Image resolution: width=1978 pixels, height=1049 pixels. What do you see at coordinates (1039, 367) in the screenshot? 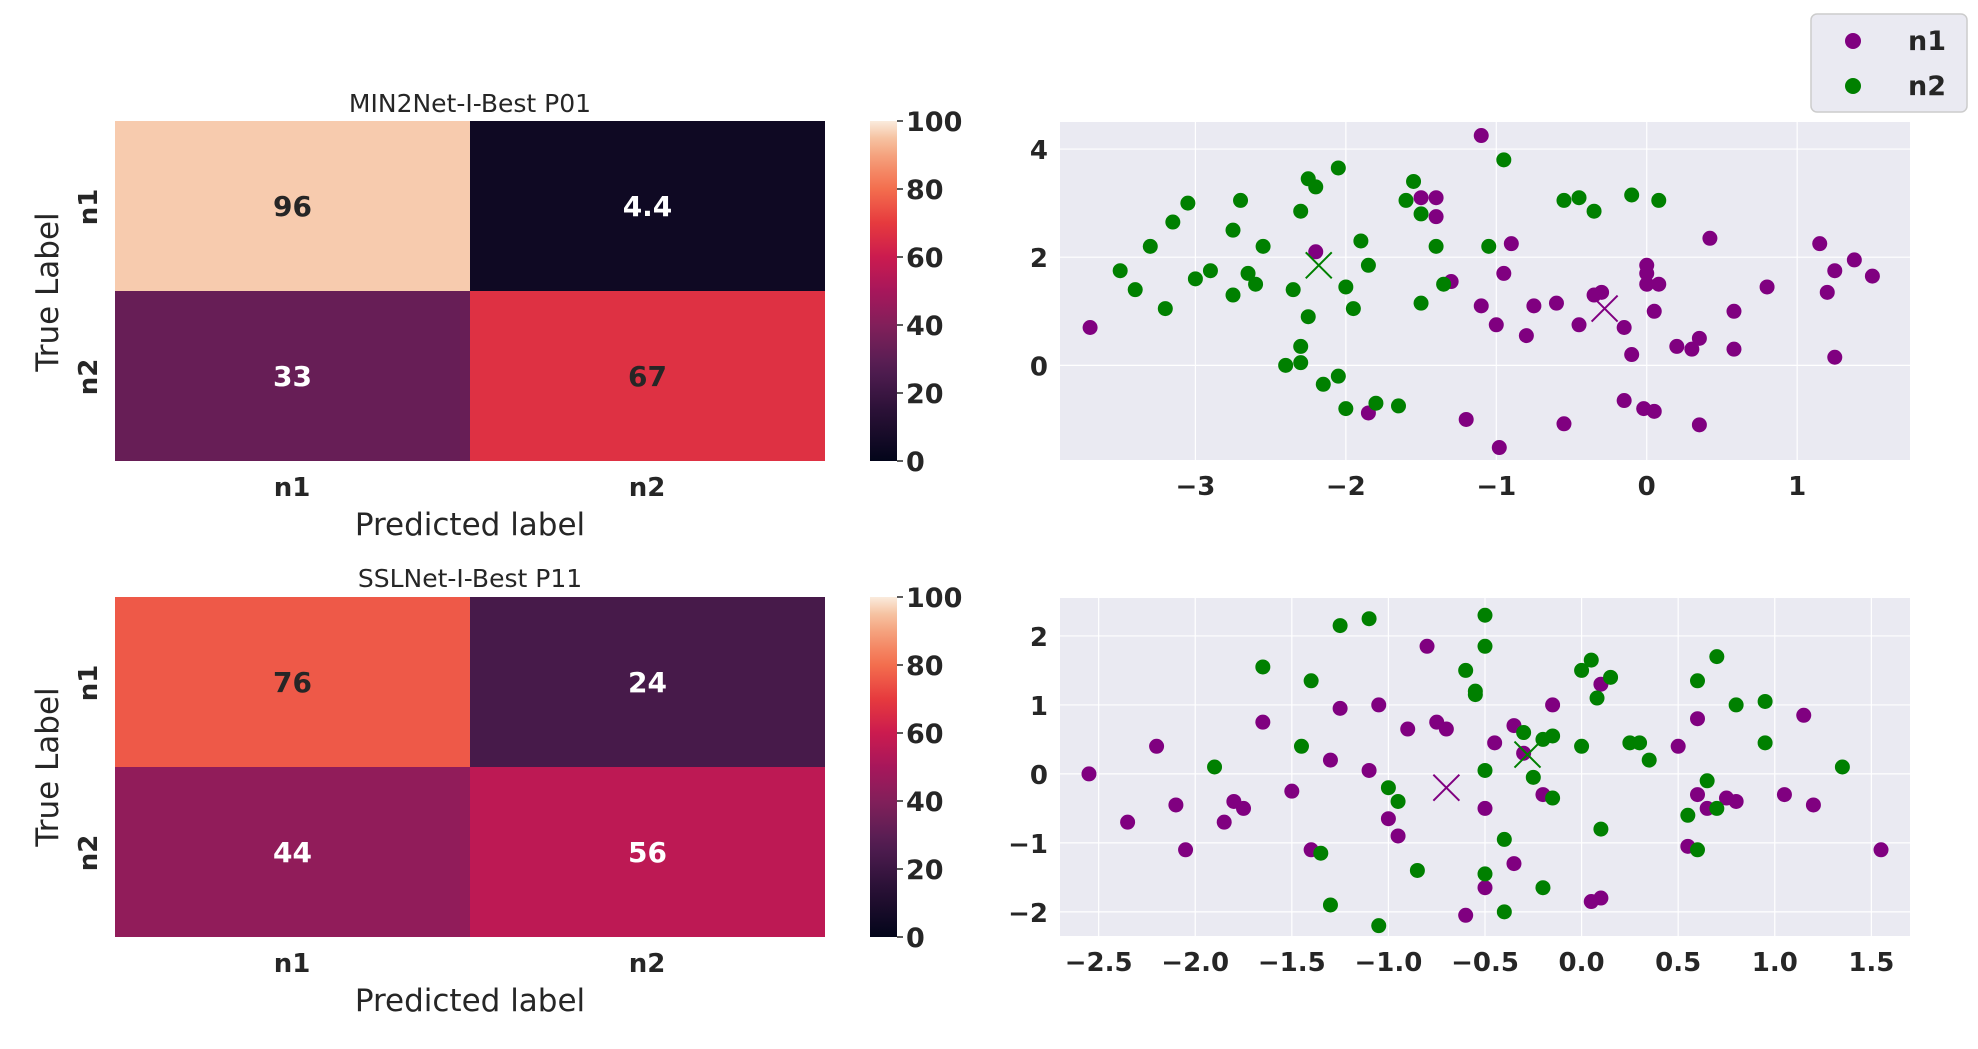
I see `y-tick-label: 0` at bounding box center [1039, 367].